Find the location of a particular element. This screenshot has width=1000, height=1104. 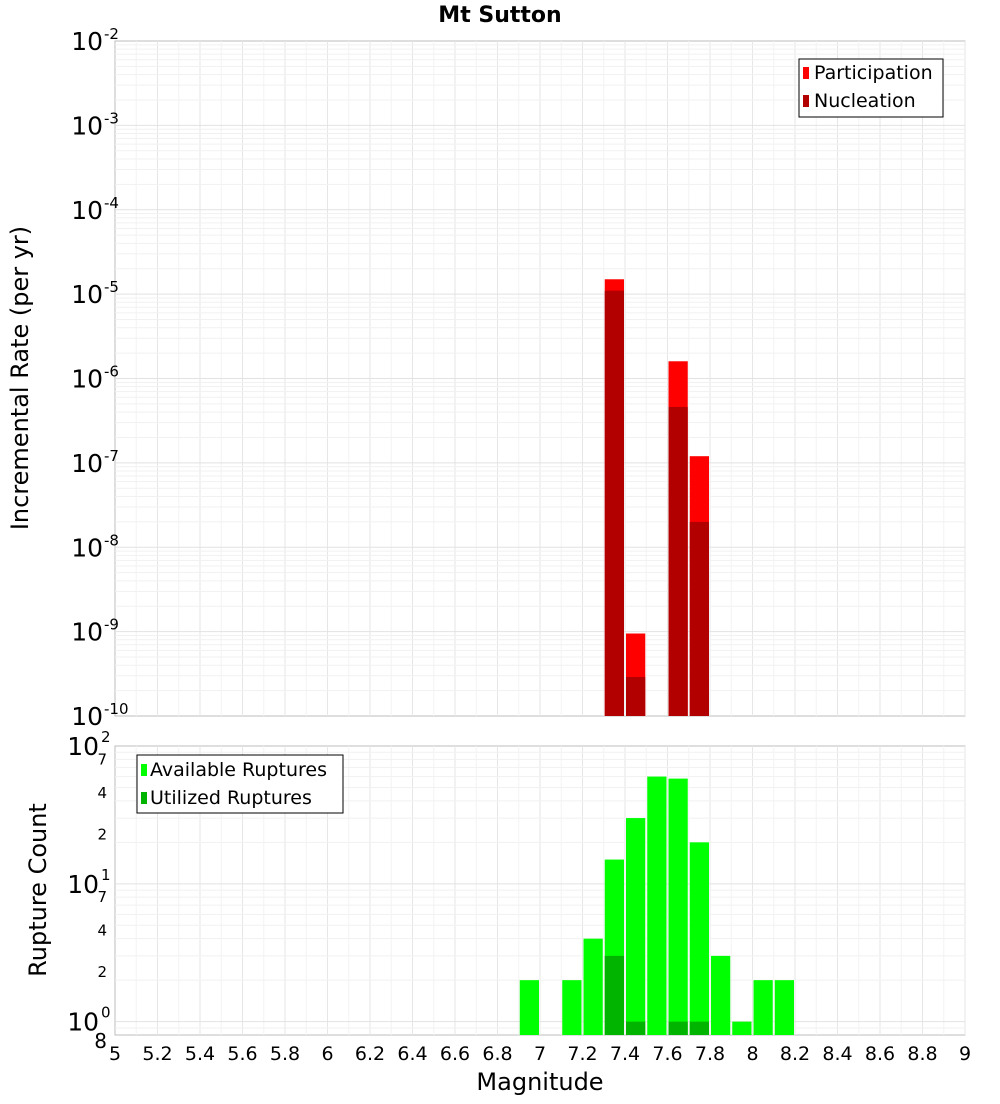

x-tick-label: 6.2 is located at coordinates (370, 1054).